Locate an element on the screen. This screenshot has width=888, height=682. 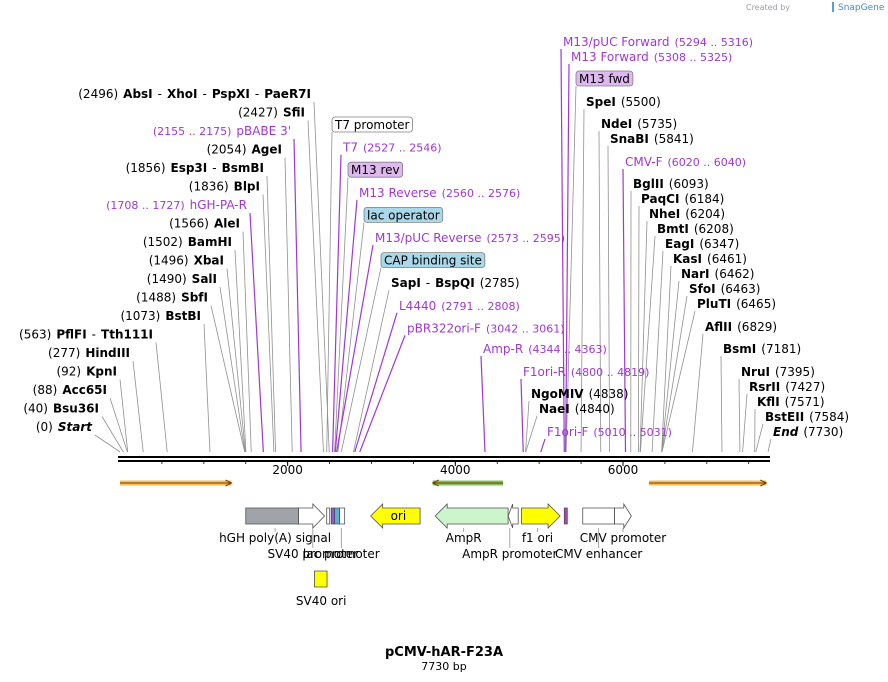
primer-label: (4344 .. 4363) is located at coordinates (567, 349).